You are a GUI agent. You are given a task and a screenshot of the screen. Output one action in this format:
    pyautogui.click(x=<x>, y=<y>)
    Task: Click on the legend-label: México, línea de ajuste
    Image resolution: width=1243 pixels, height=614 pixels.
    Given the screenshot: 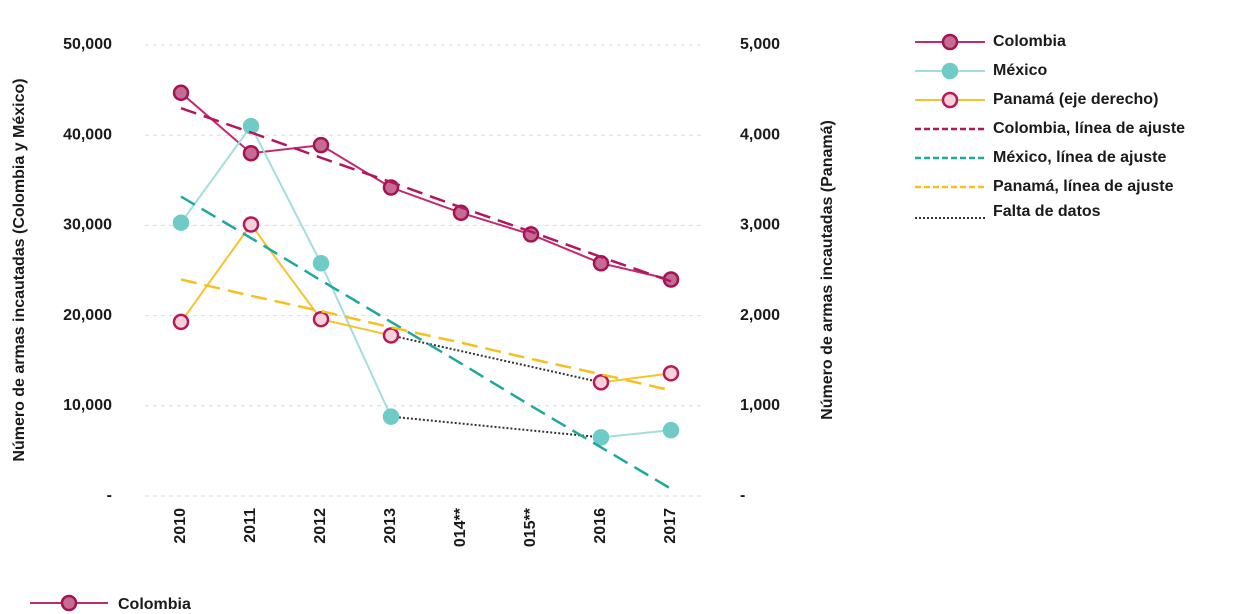 What is the action you would take?
    pyautogui.click(x=1080, y=157)
    